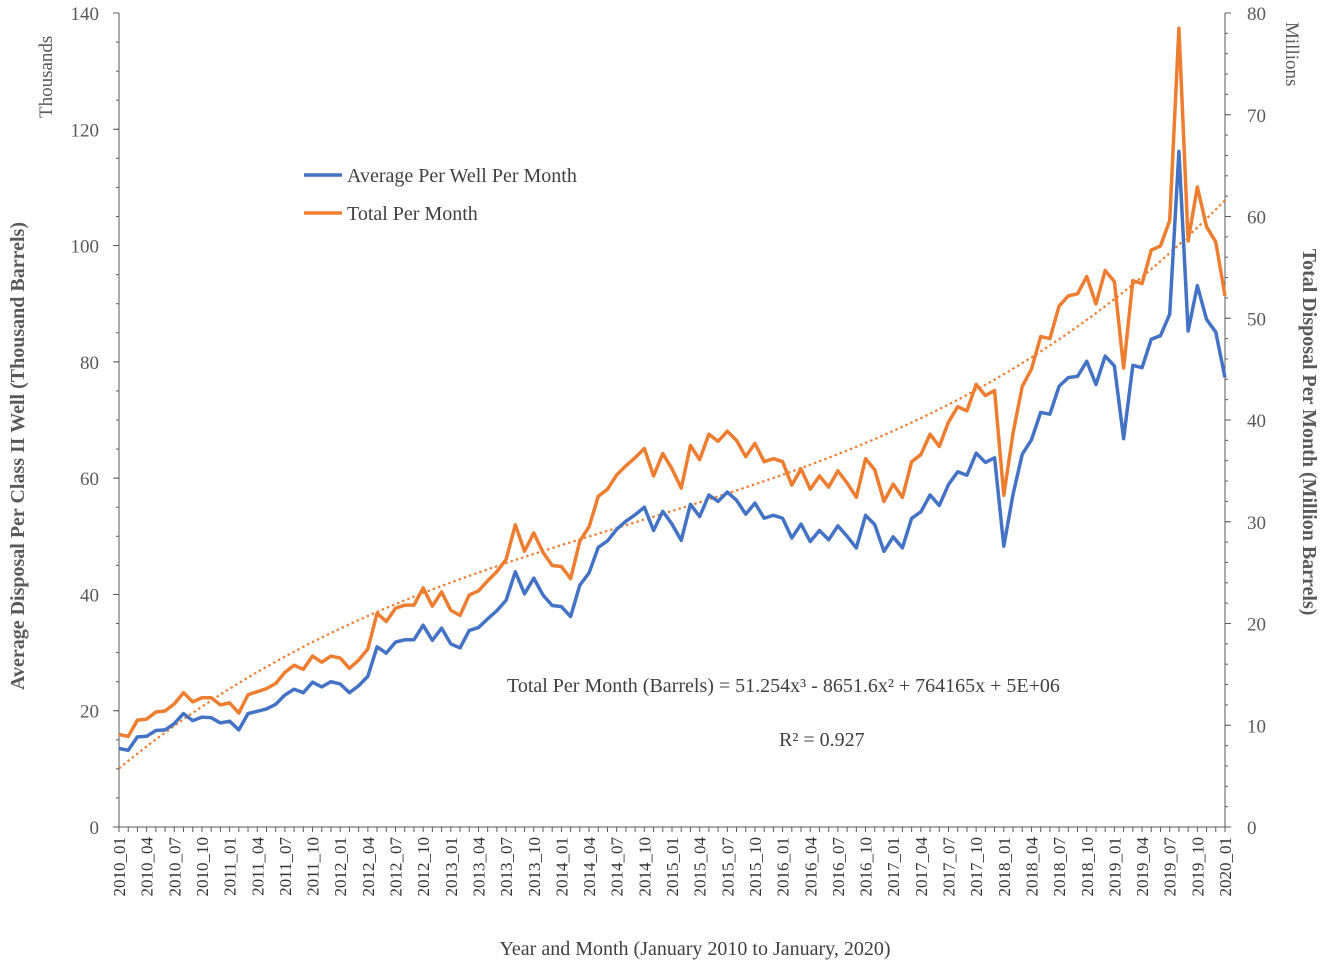  What do you see at coordinates (89, 363) in the screenshot?
I see `left-tick-label: 80` at bounding box center [89, 363].